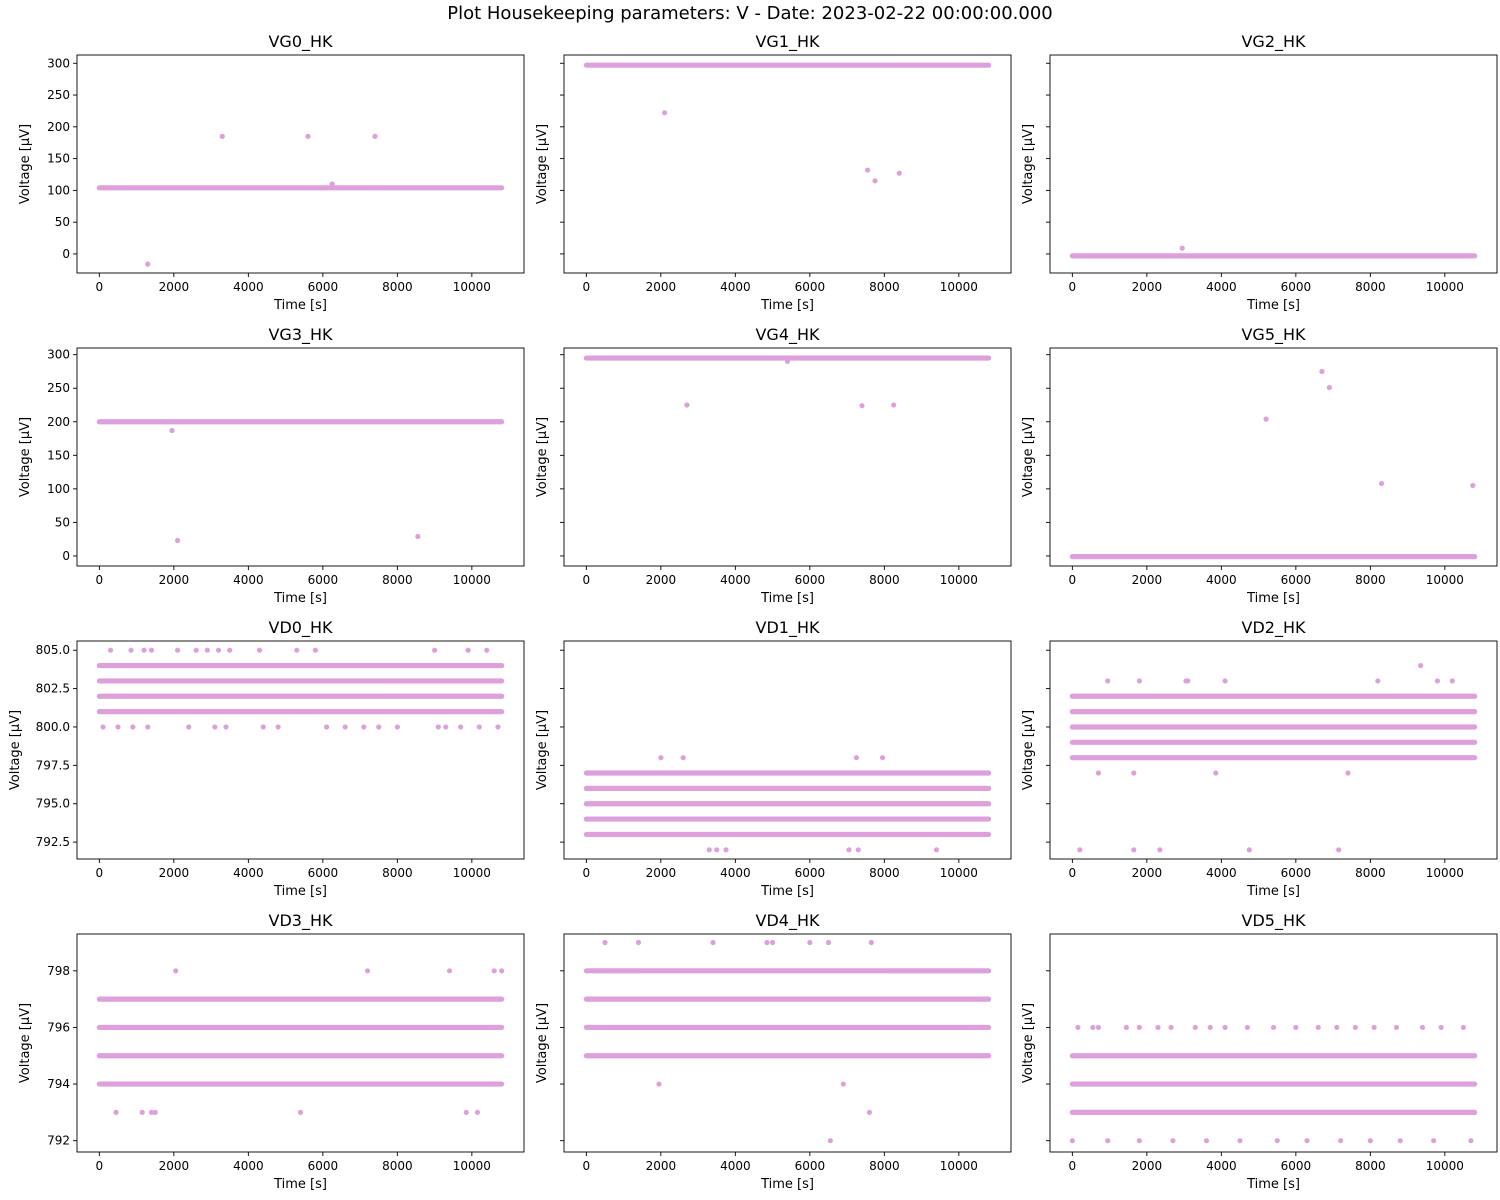 The width and height of the screenshot is (1500, 1200). I want to click on y-tick-label: 50, so click(62, 222).